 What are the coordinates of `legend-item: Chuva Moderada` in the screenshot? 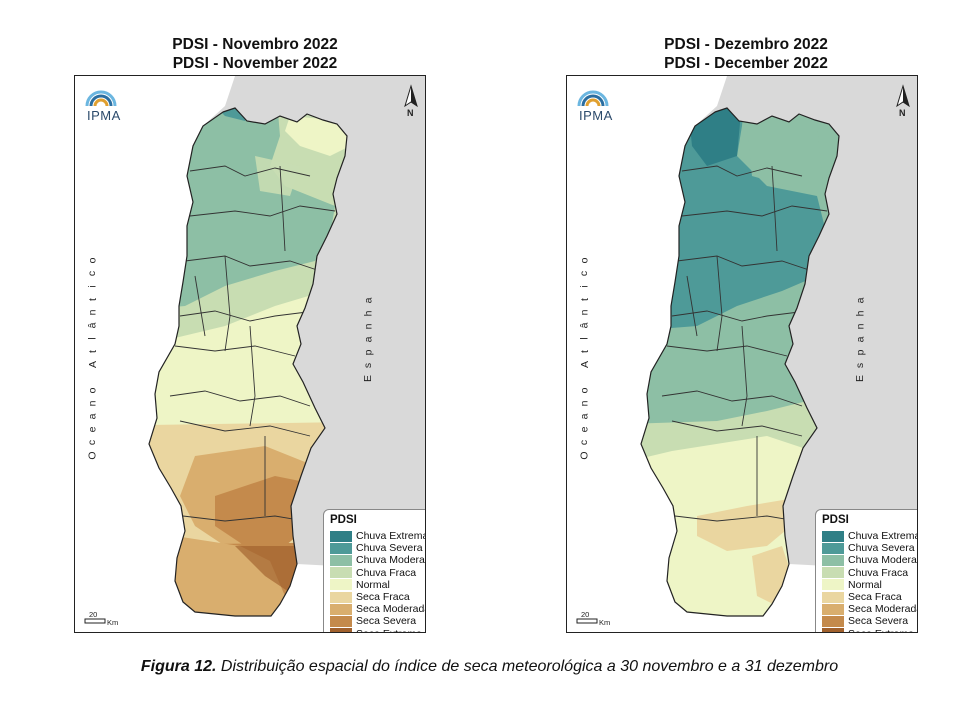 It's located at (377, 560).